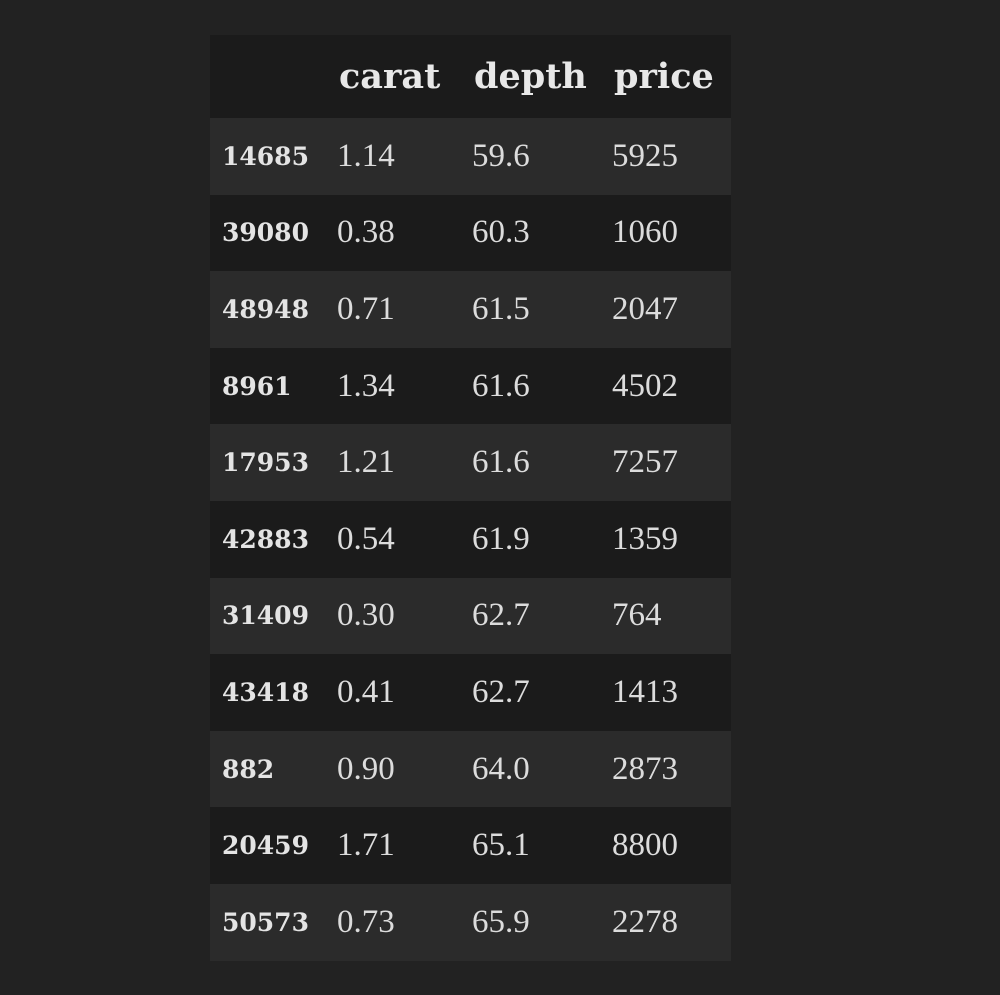  What do you see at coordinates (265, 539) in the screenshot?
I see `row-index: 42883` at bounding box center [265, 539].